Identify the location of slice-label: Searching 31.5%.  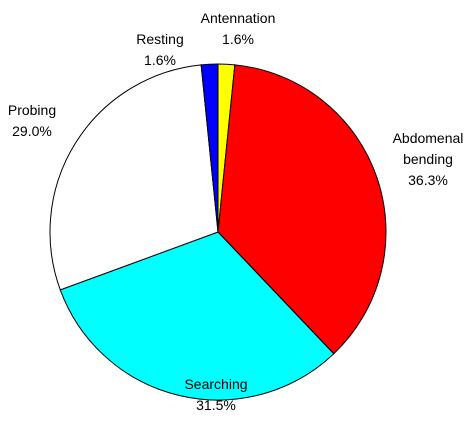
(216, 395).